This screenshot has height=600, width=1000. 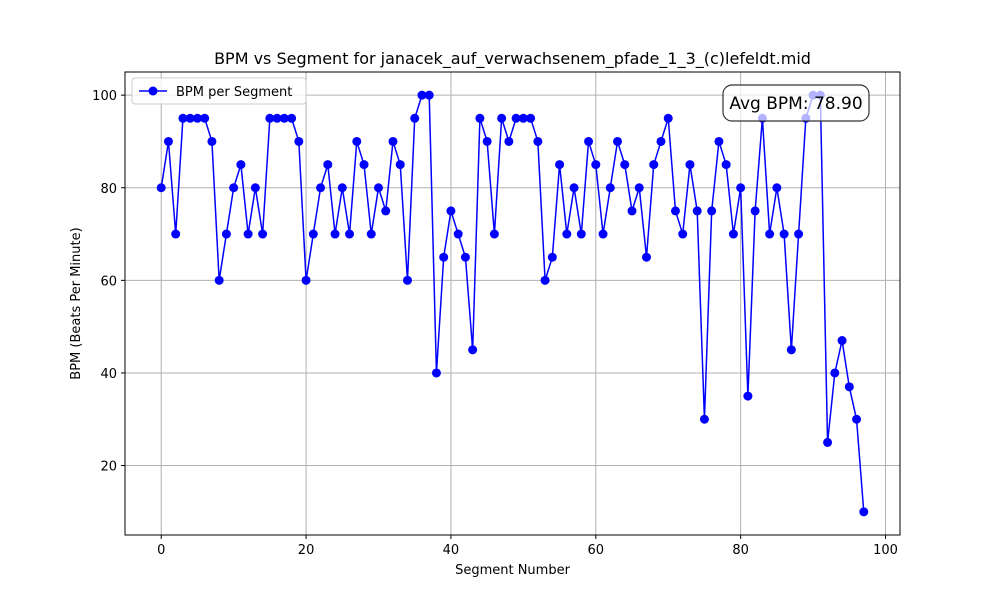 I want to click on x-axis-label: Segment Number, so click(x=513, y=570).